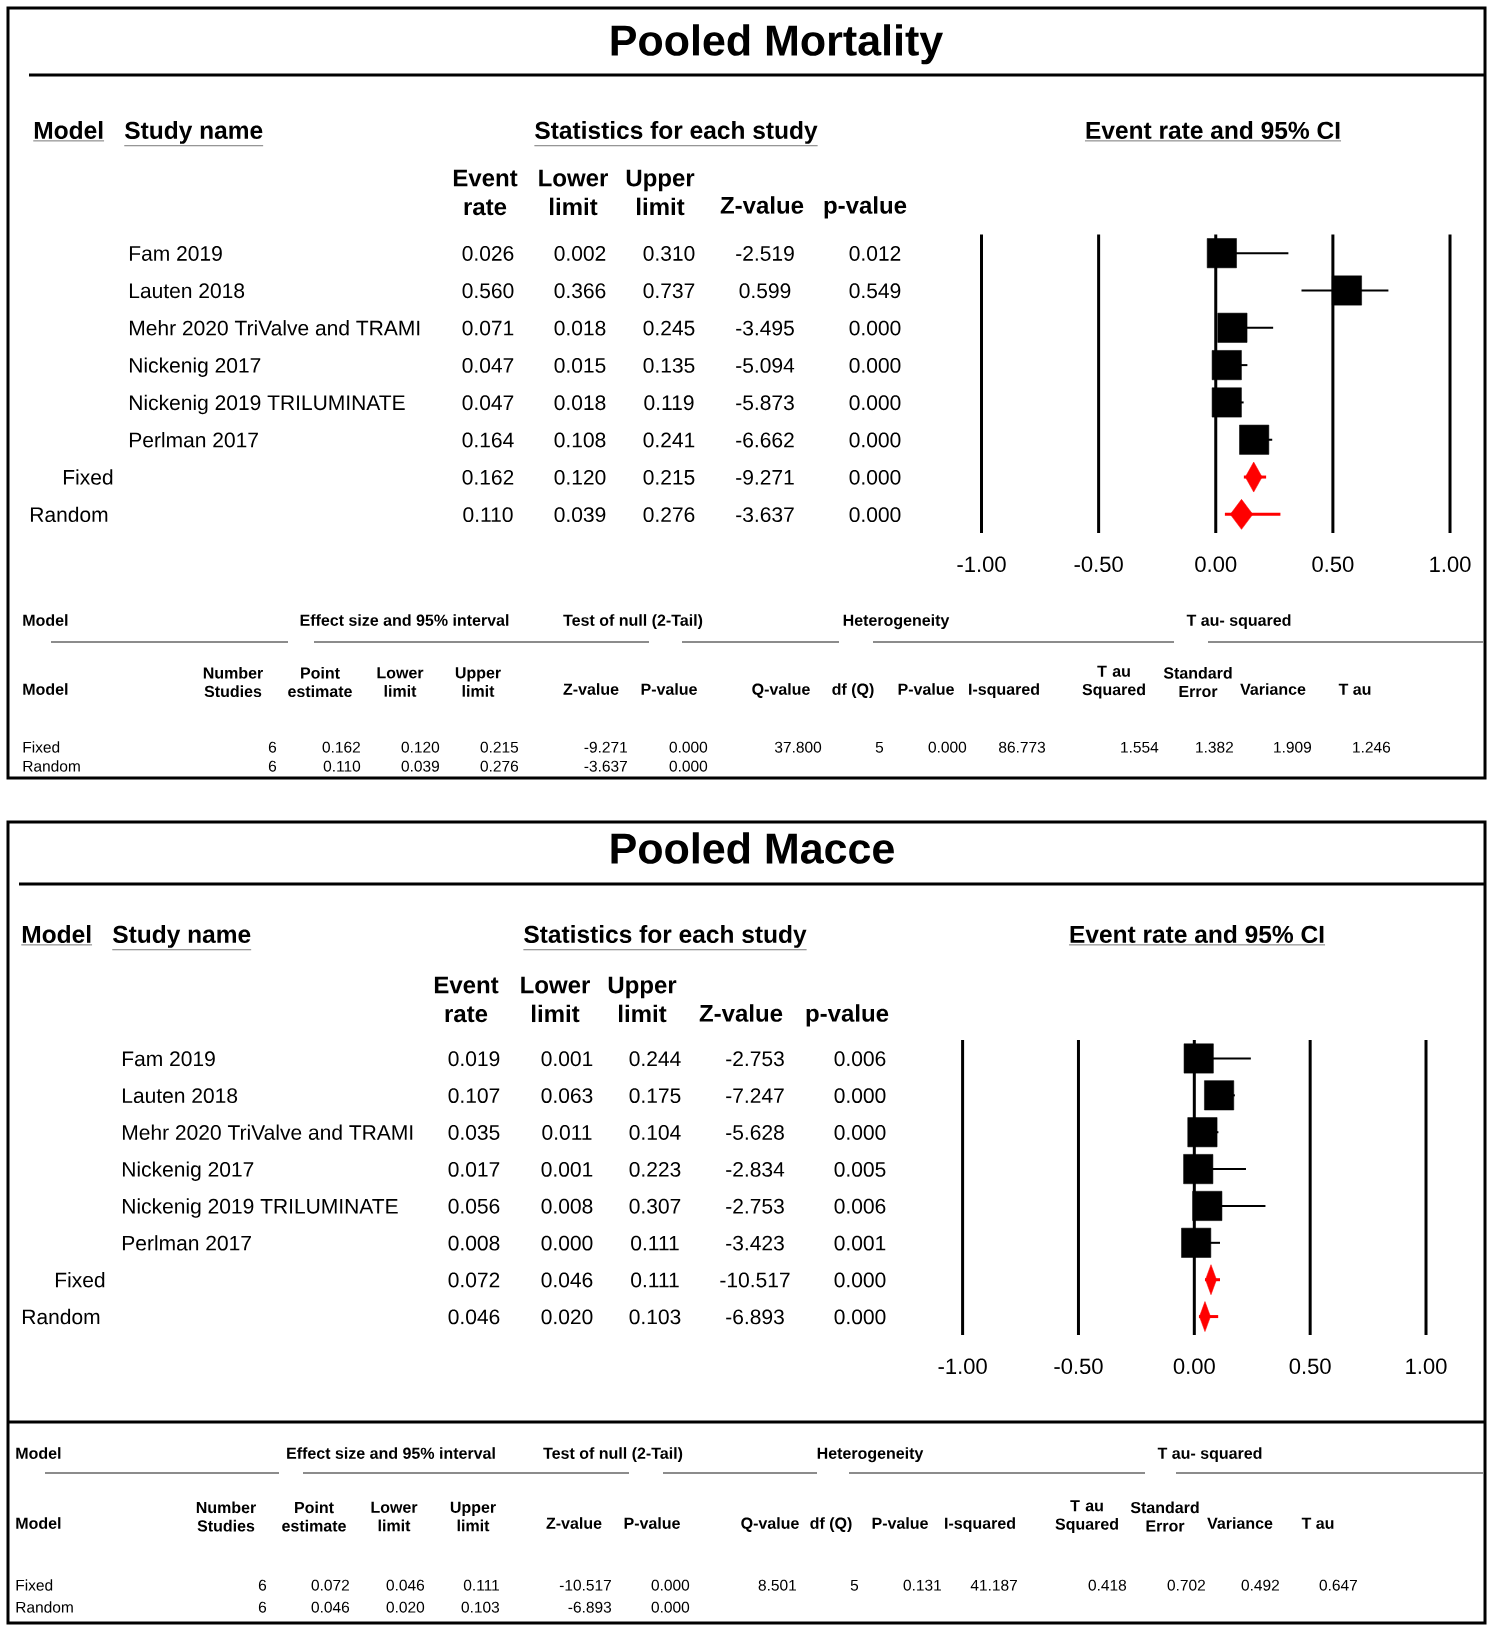 The image size is (1500, 1631). I want to click on text: 5, so click(879, 747).